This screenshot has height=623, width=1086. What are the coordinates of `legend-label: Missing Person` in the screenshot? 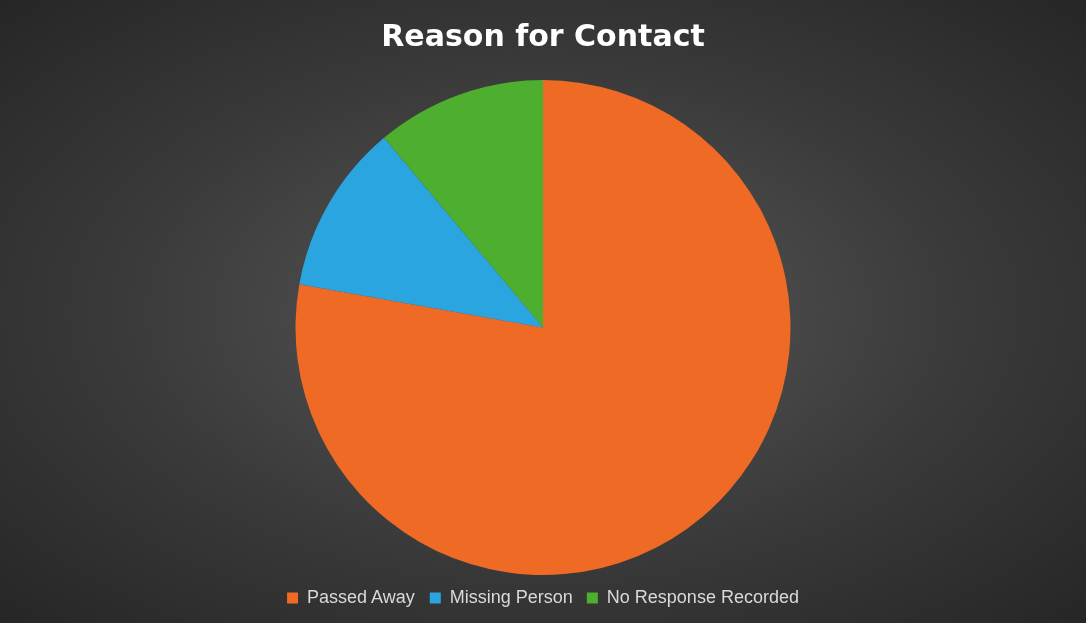 It's located at (511, 596).